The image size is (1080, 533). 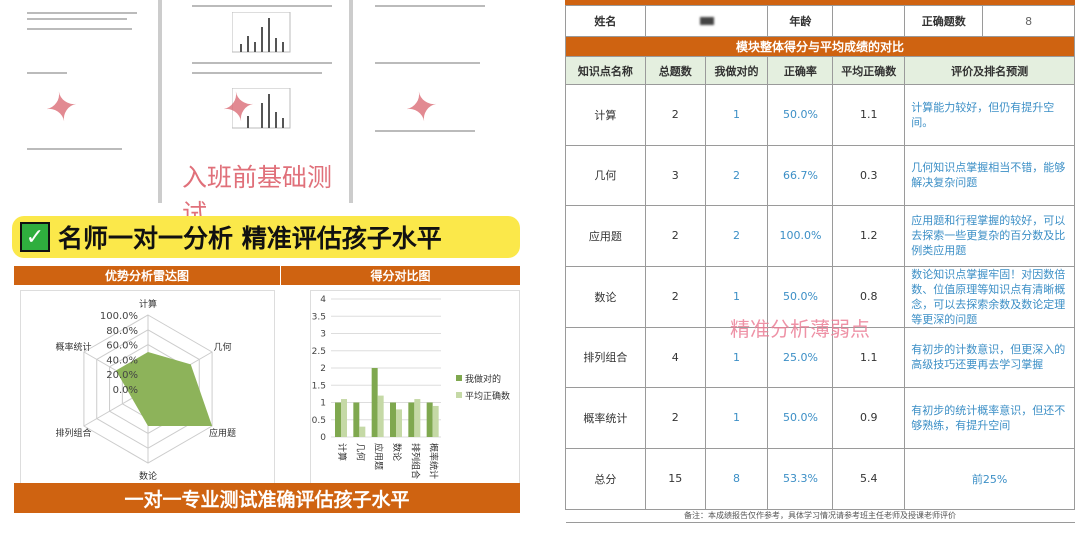 I want to click on col-header: 知识点名称, so click(x=605, y=70).